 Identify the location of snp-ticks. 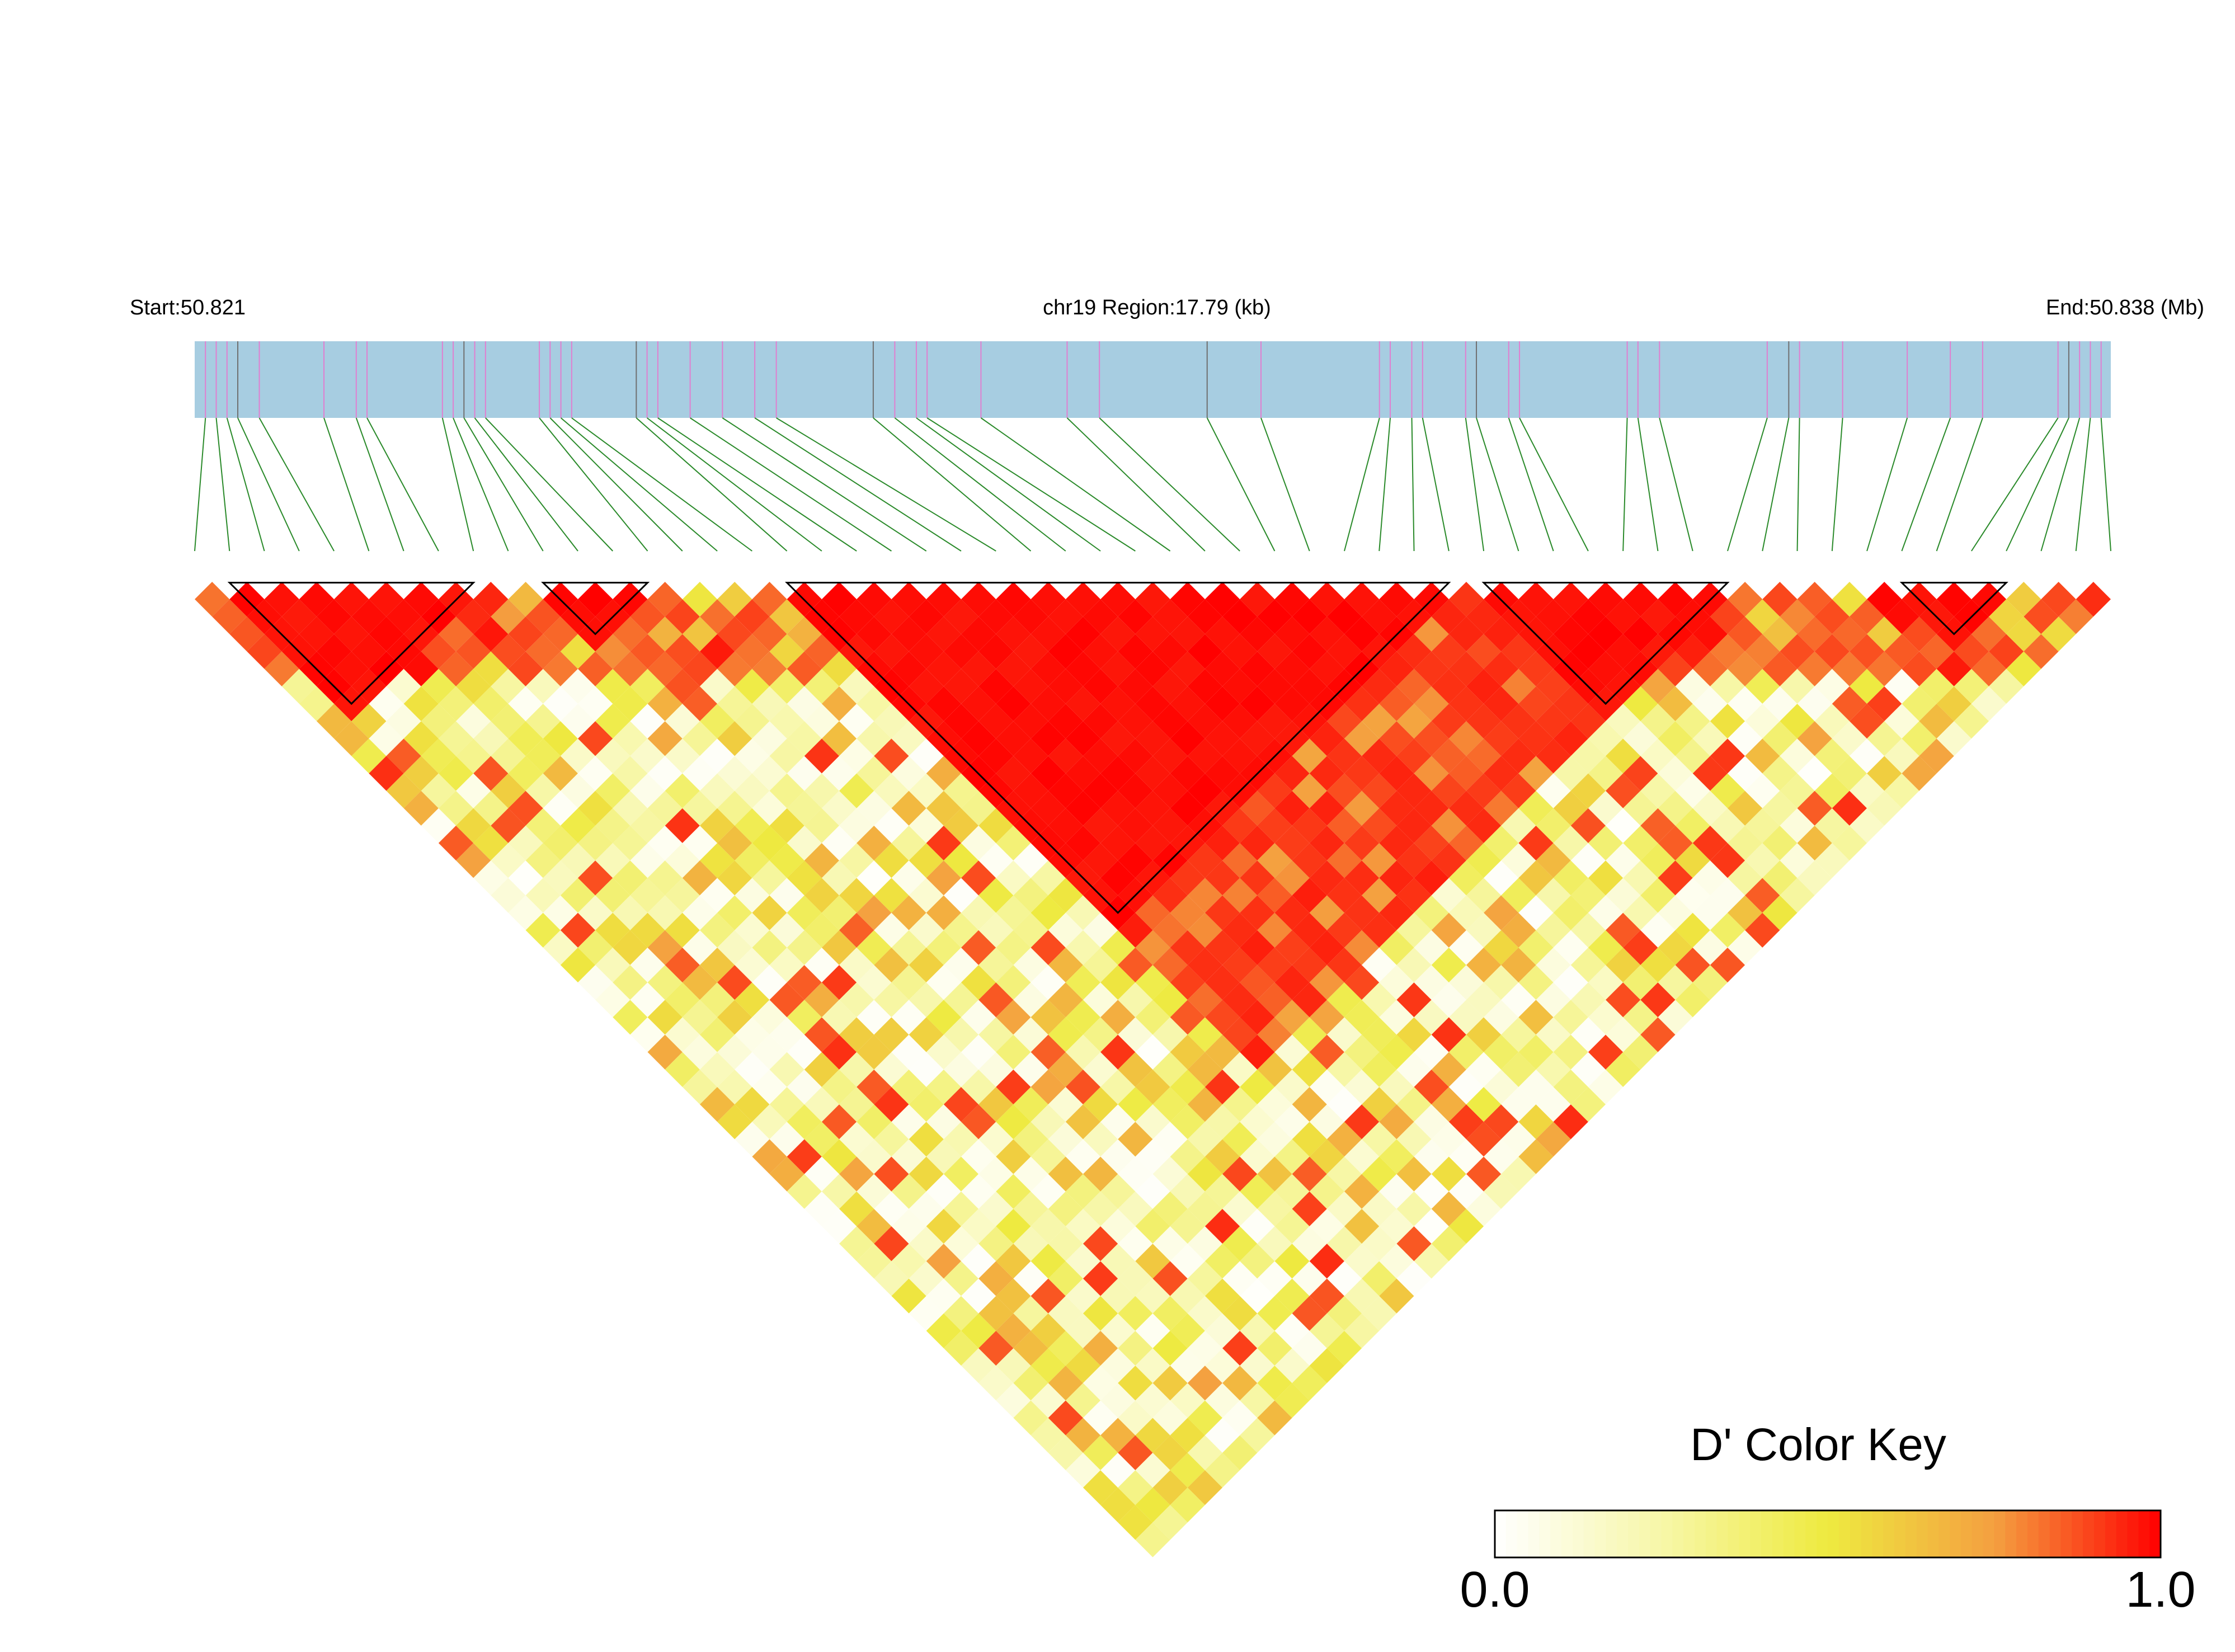
(1153, 379).